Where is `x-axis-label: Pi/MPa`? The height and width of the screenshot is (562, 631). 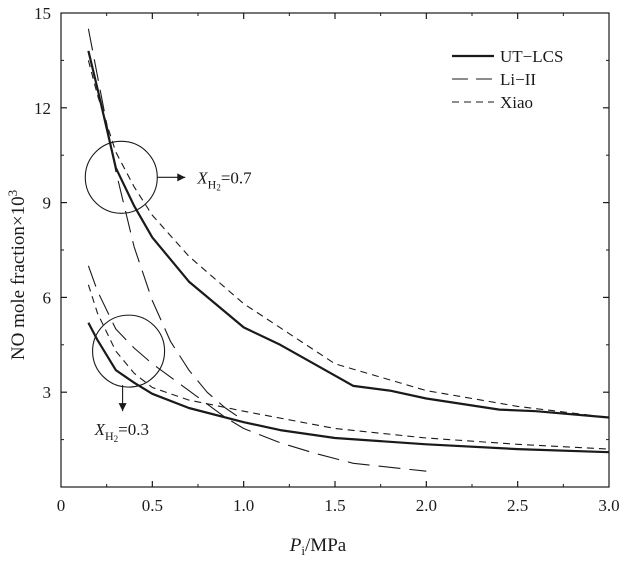
x-axis-label: Pi/MPa is located at coordinates (318, 546).